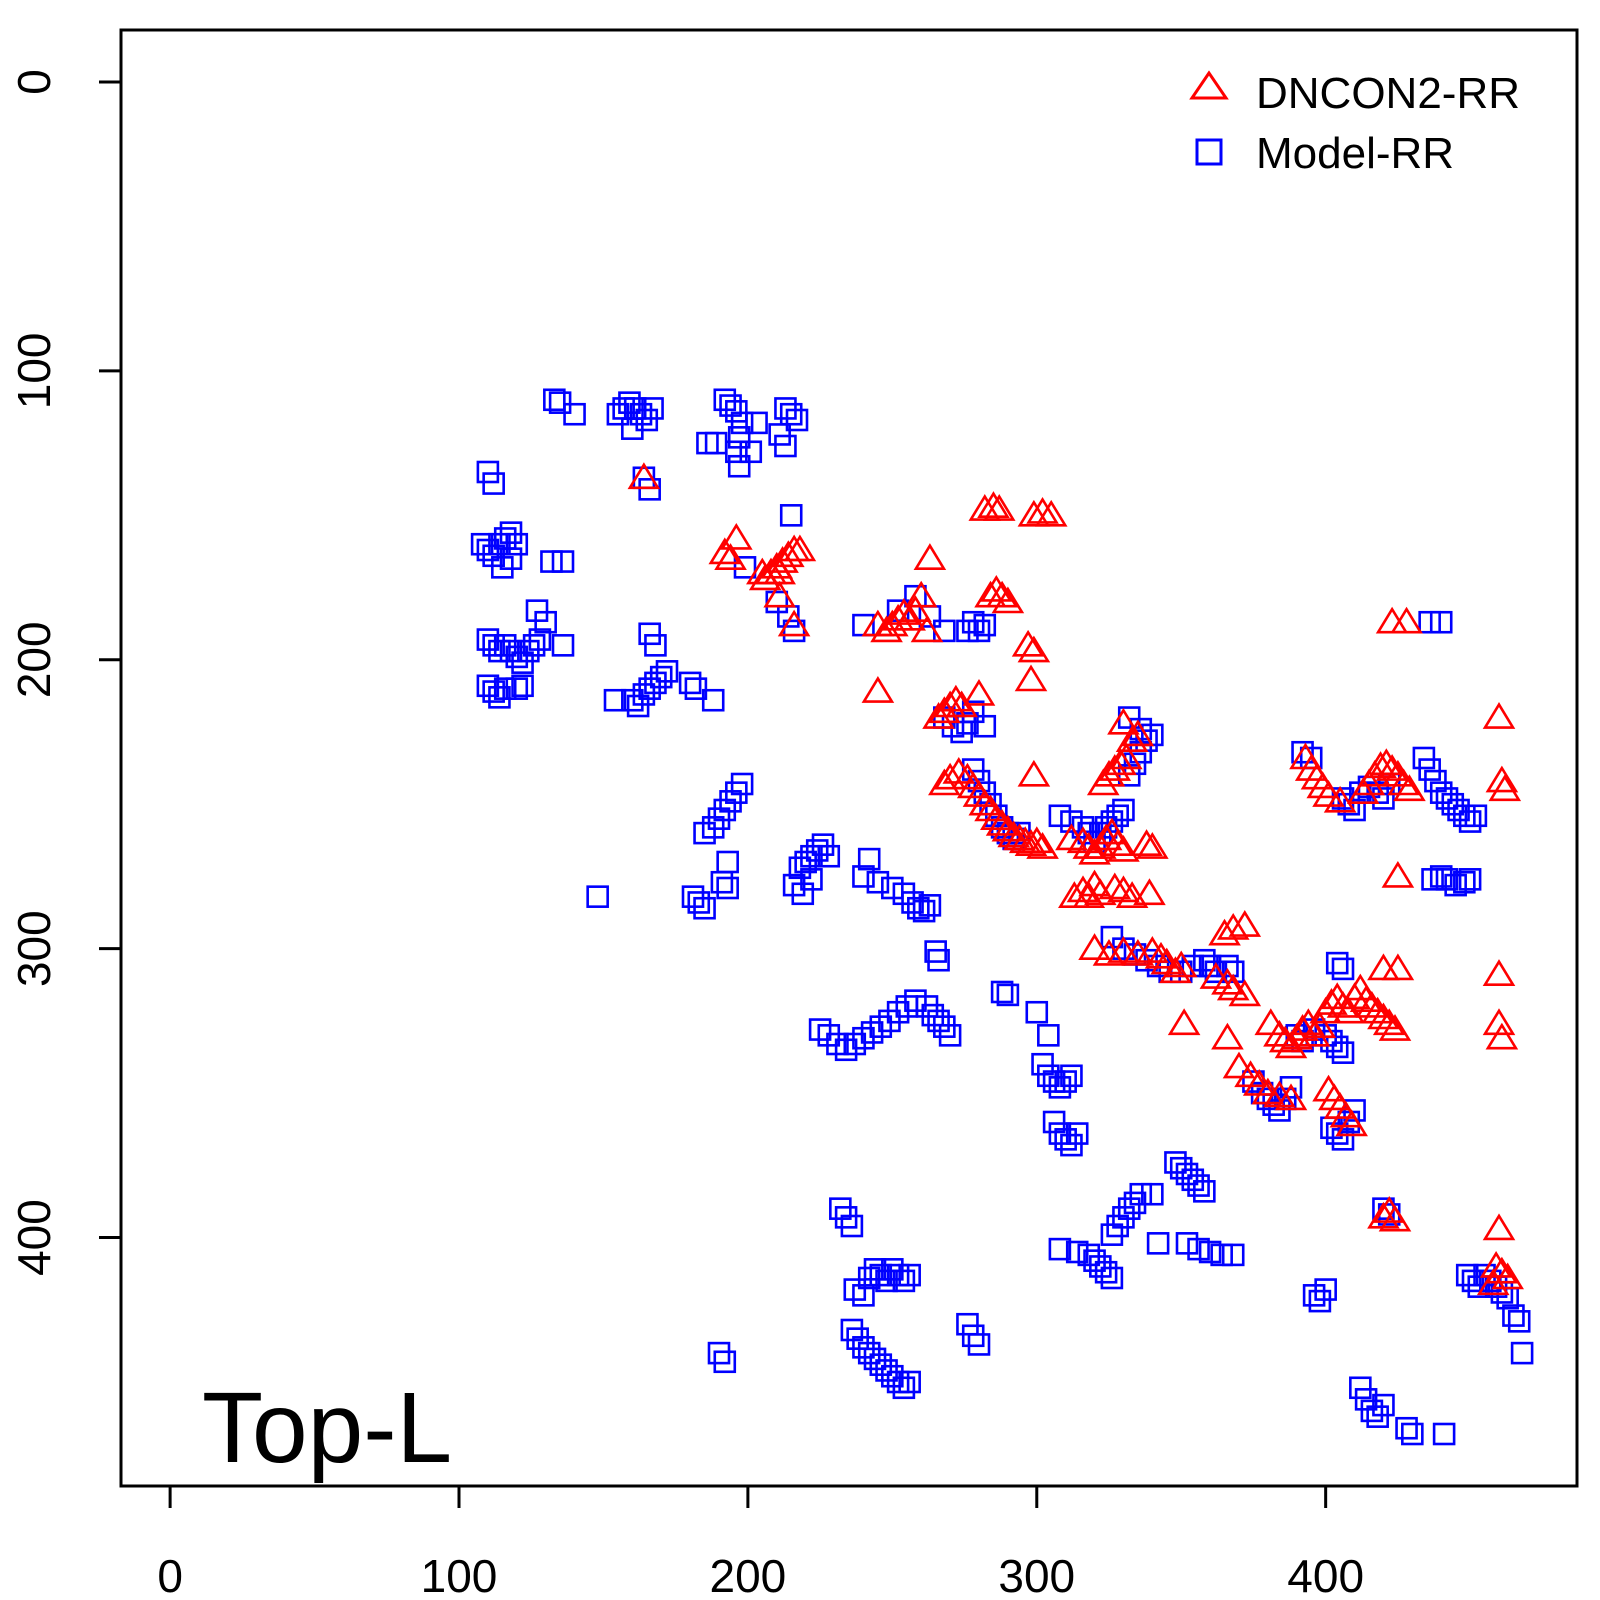 Image resolution: width=1600 pixels, height=1600 pixels. I want to click on legend-label-dncon: DNCON2-RR, so click(1388, 93).